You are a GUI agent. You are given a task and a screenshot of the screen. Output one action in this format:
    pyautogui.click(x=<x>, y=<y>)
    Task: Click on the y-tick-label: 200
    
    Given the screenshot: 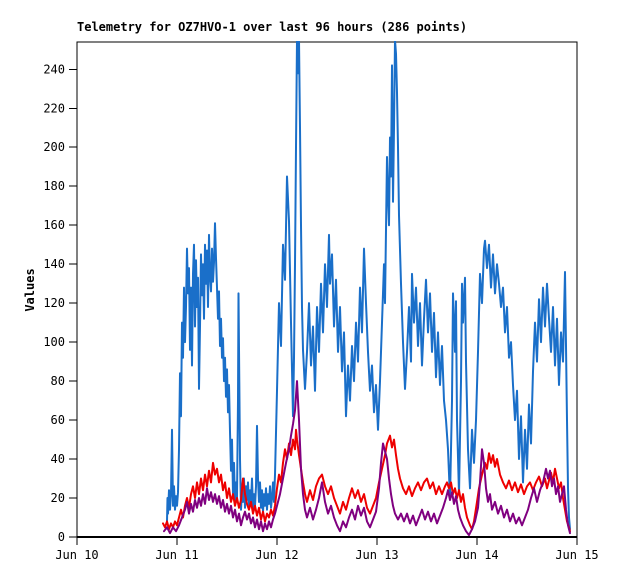 What is the action you would take?
    pyautogui.click(x=54, y=147)
    